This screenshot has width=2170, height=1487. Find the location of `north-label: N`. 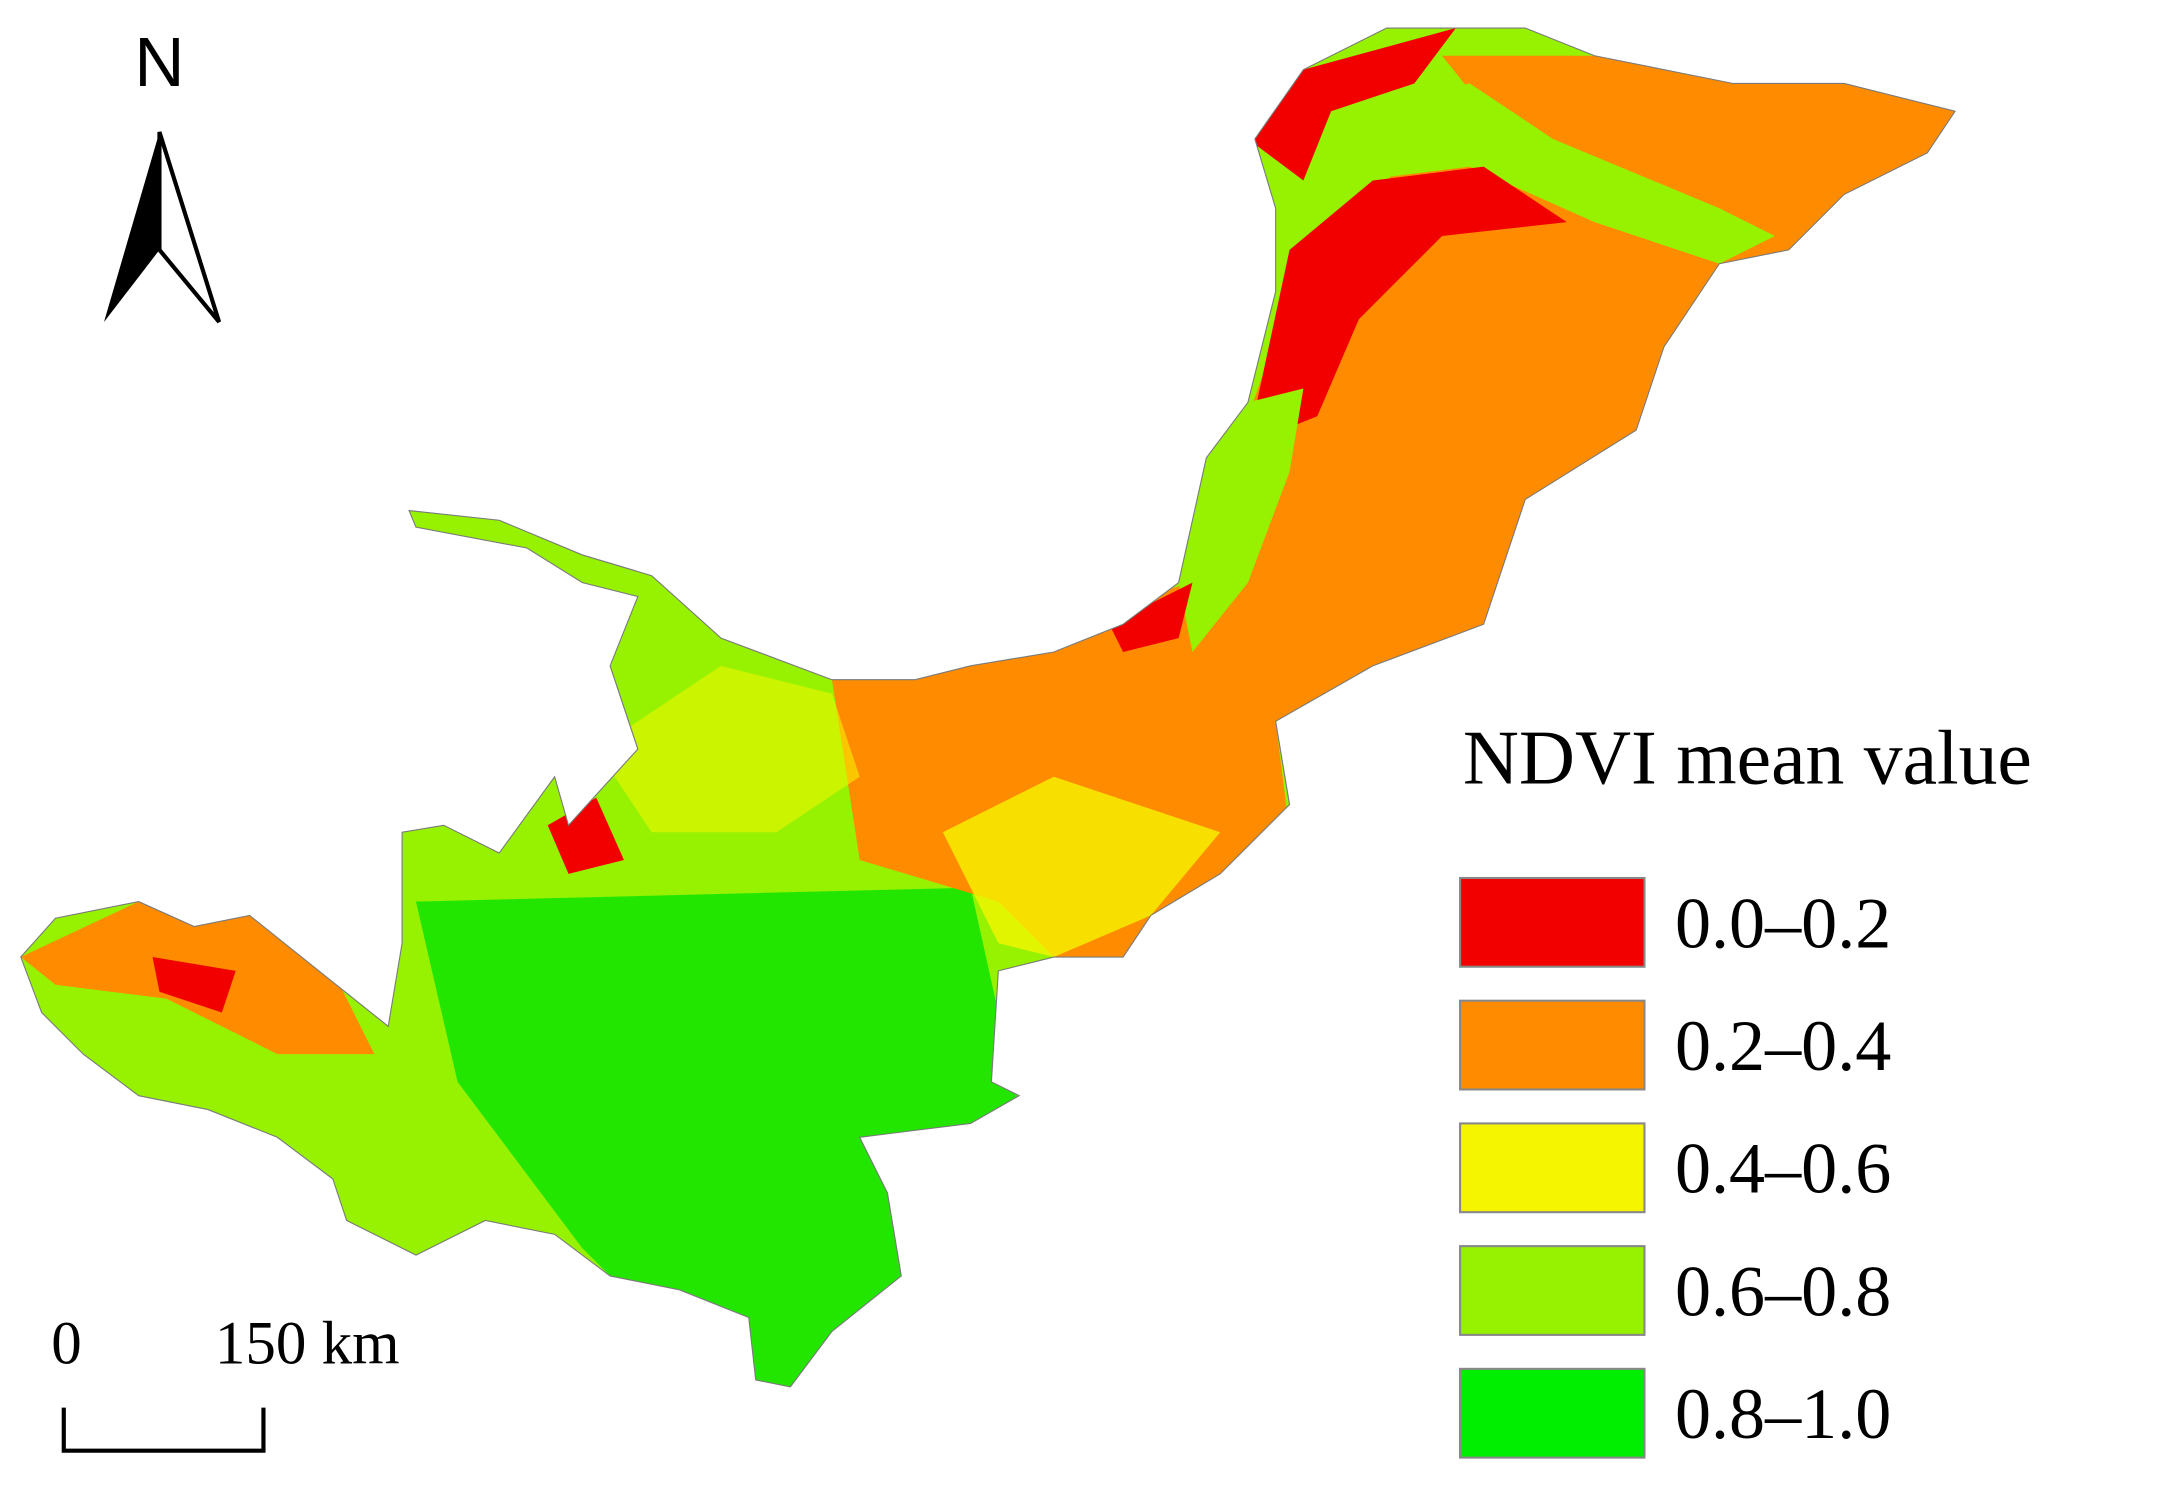

north-label: N is located at coordinates (159, 62).